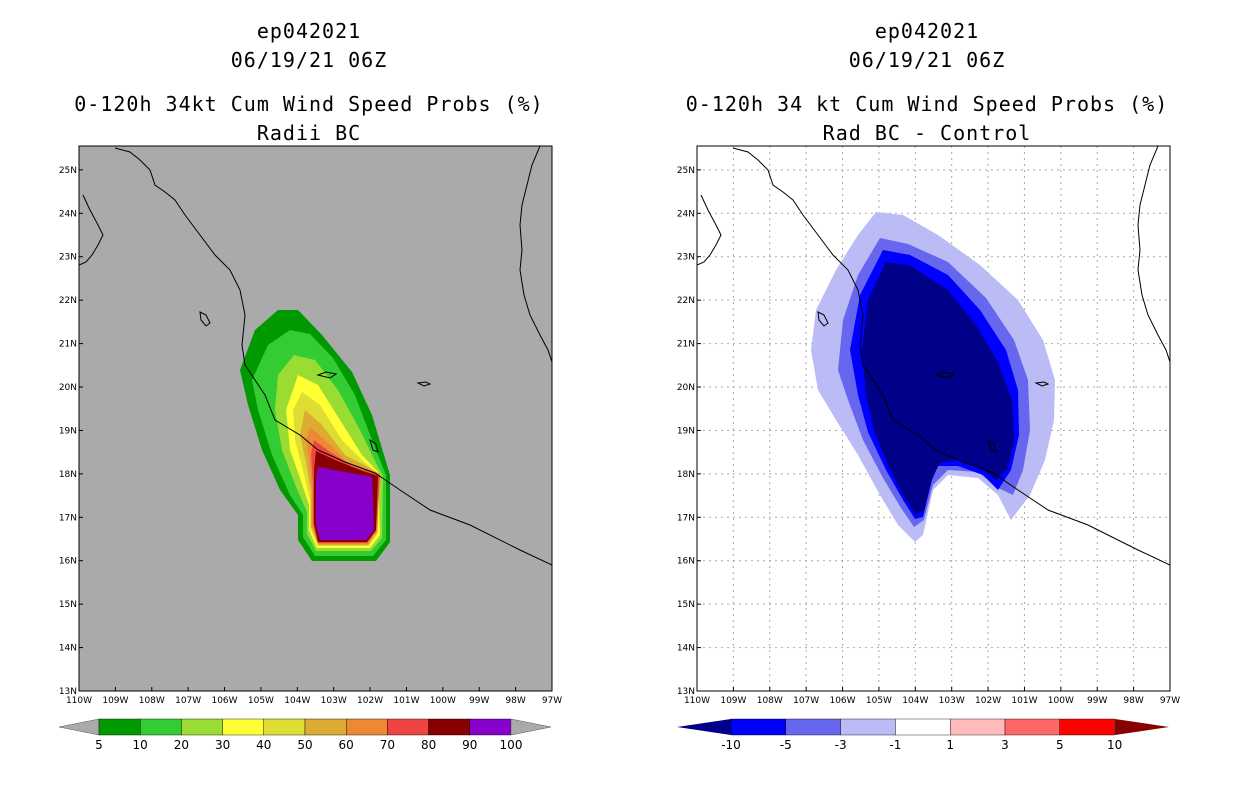 The image size is (1236, 800). Describe the element at coordinates (79, 727) in the screenshot. I see `left-colorbar-under-arrow` at that location.